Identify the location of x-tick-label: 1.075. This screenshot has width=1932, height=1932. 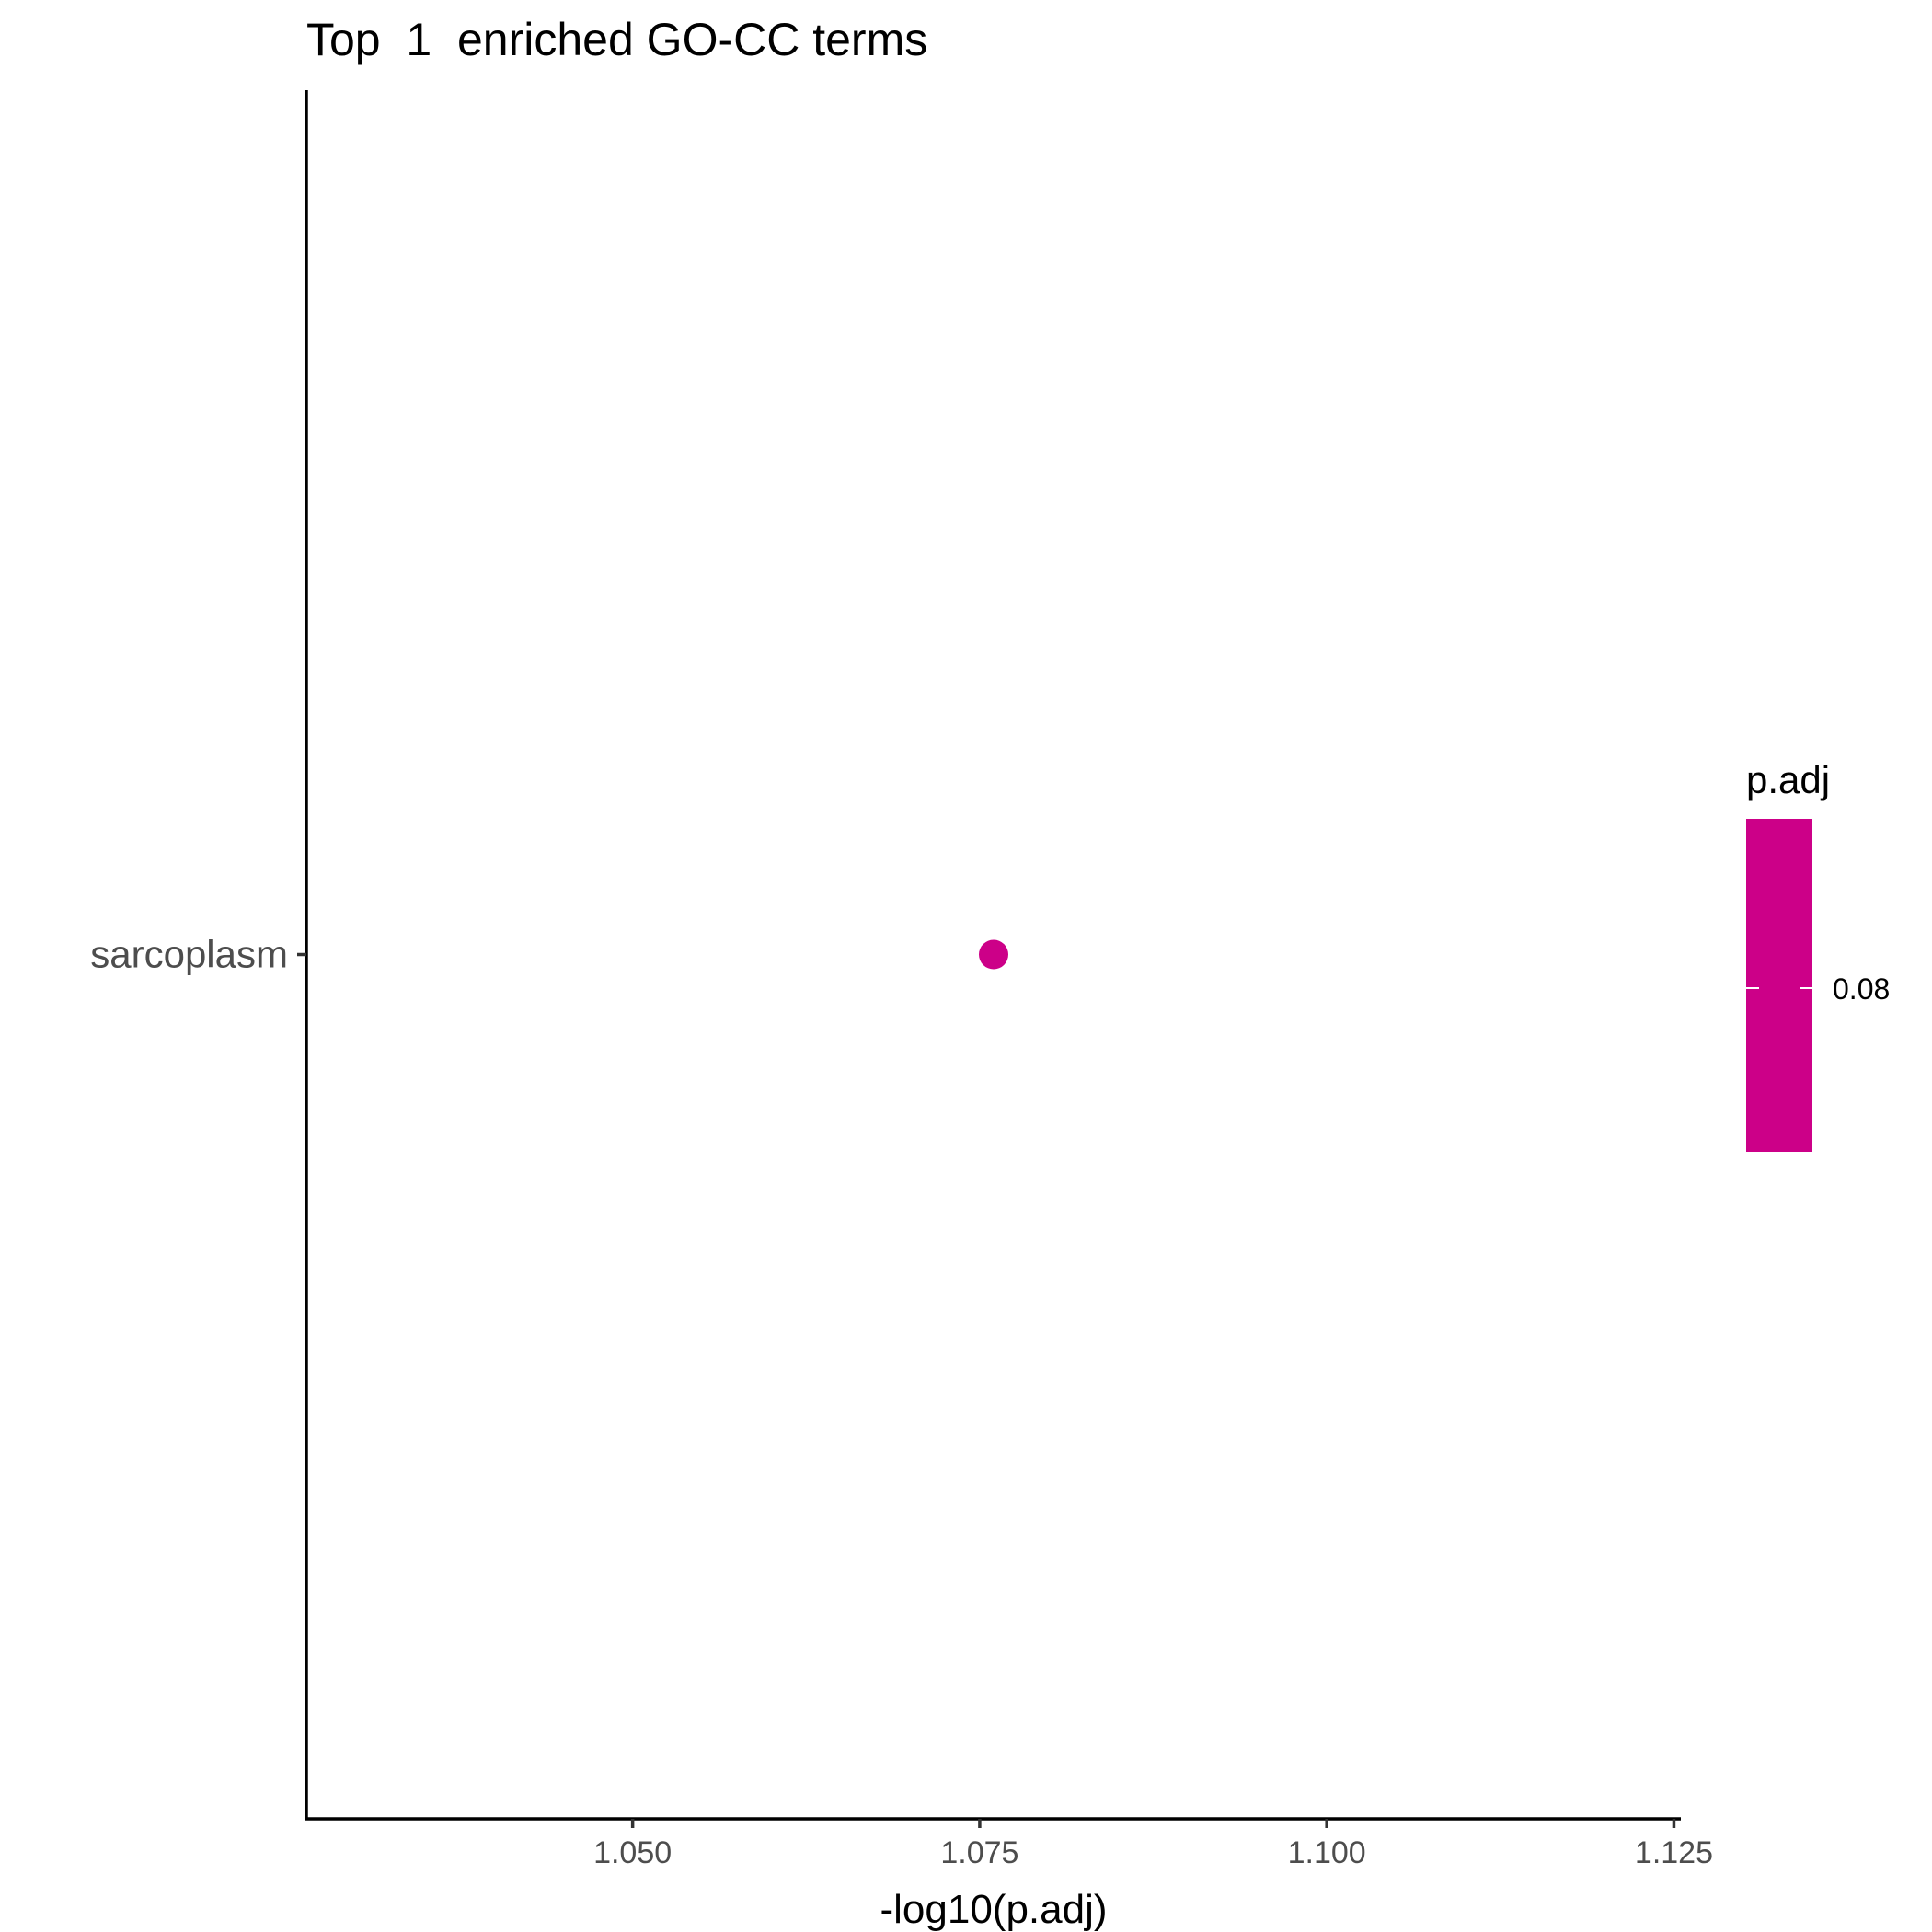
(979, 1852).